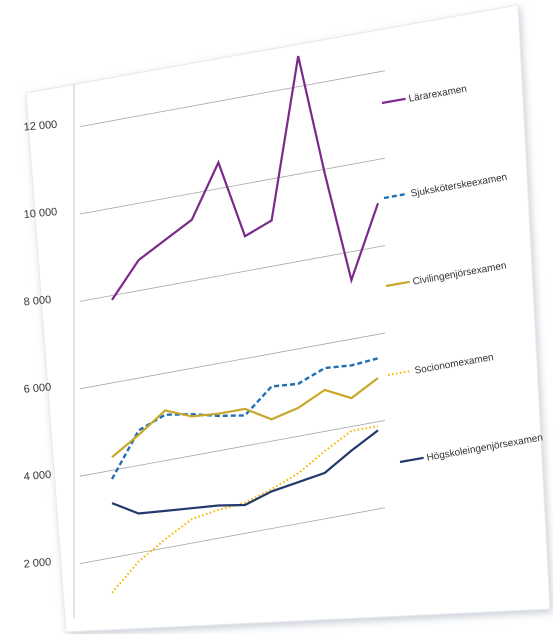  I want to click on y-tick-label: 4 000, so click(37, 476).